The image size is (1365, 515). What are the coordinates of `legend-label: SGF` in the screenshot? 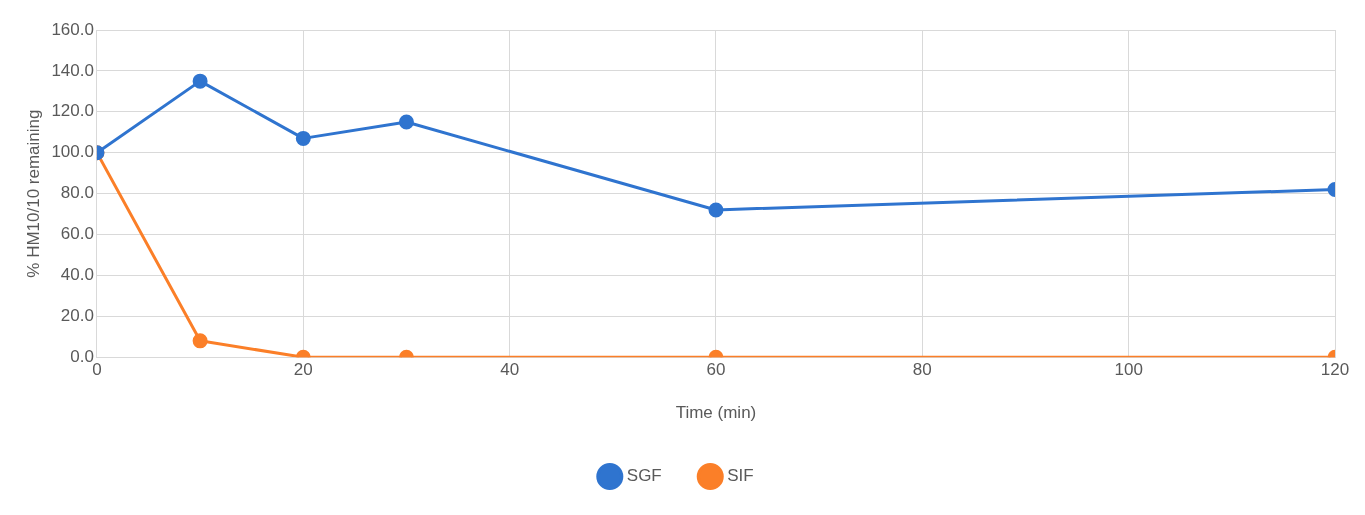 It's located at (644, 476).